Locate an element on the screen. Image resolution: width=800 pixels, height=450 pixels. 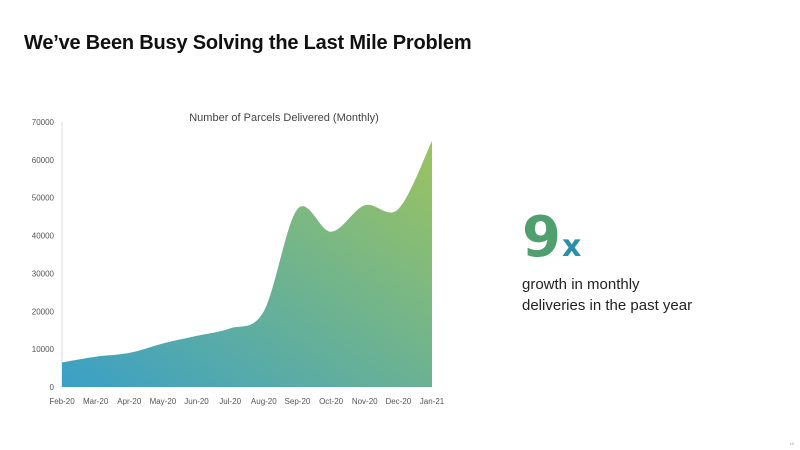
y-tick-label: 50000 is located at coordinates (43, 198).